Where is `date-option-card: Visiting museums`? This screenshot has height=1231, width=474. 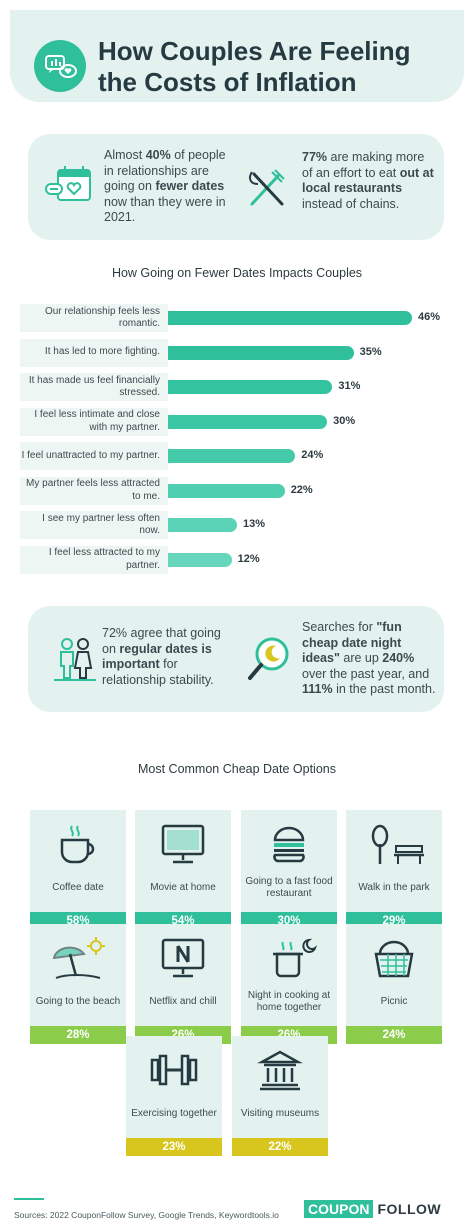 date-option-card: Visiting museums is located at coordinates (280, 1087).